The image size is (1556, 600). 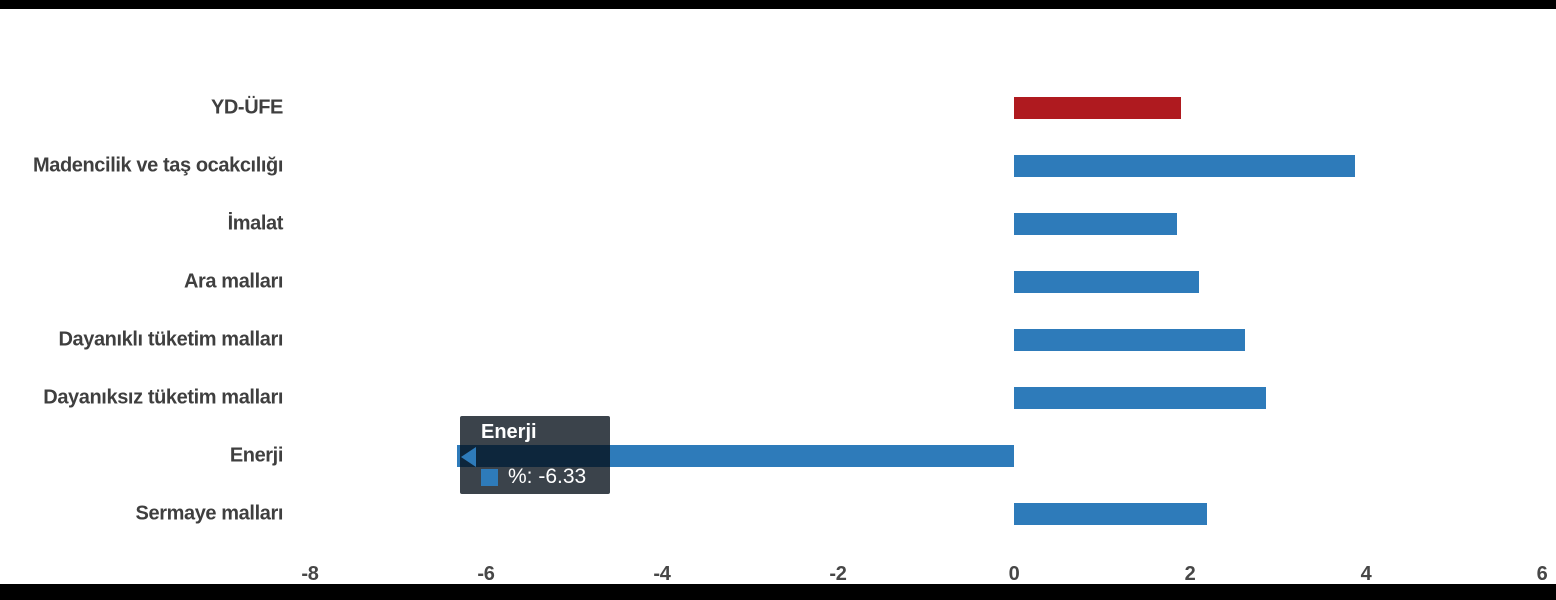 What do you see at coordinates (255, 223) in the screenshot?
I see `category-label: İmalat` at bounding box center [255, 223].